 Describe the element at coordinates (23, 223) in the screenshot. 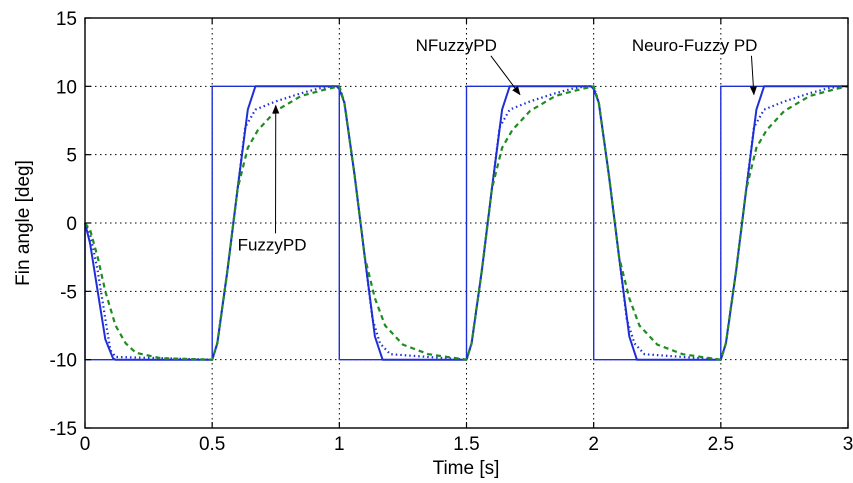

I see `y-axis-title: Fin angle [deg]` at that location.